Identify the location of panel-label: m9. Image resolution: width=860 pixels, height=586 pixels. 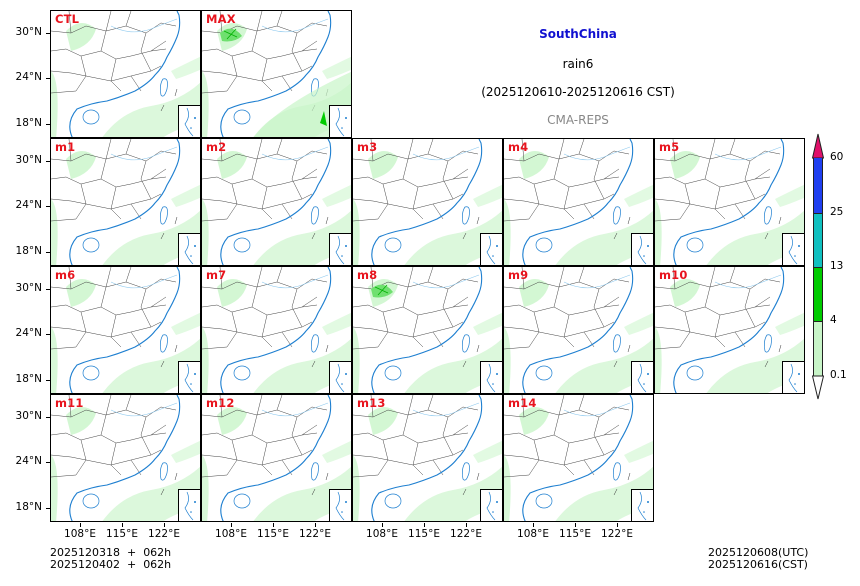
(518, 275).